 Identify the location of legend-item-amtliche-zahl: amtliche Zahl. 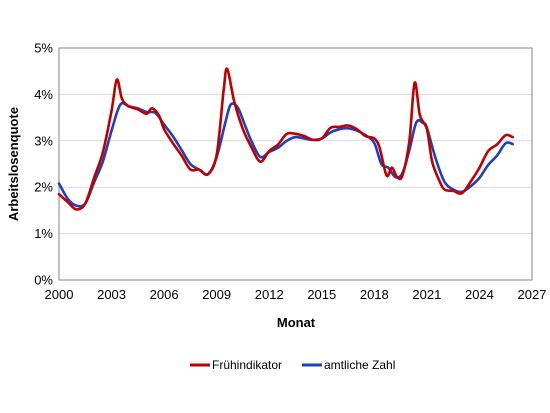
(348, 365).